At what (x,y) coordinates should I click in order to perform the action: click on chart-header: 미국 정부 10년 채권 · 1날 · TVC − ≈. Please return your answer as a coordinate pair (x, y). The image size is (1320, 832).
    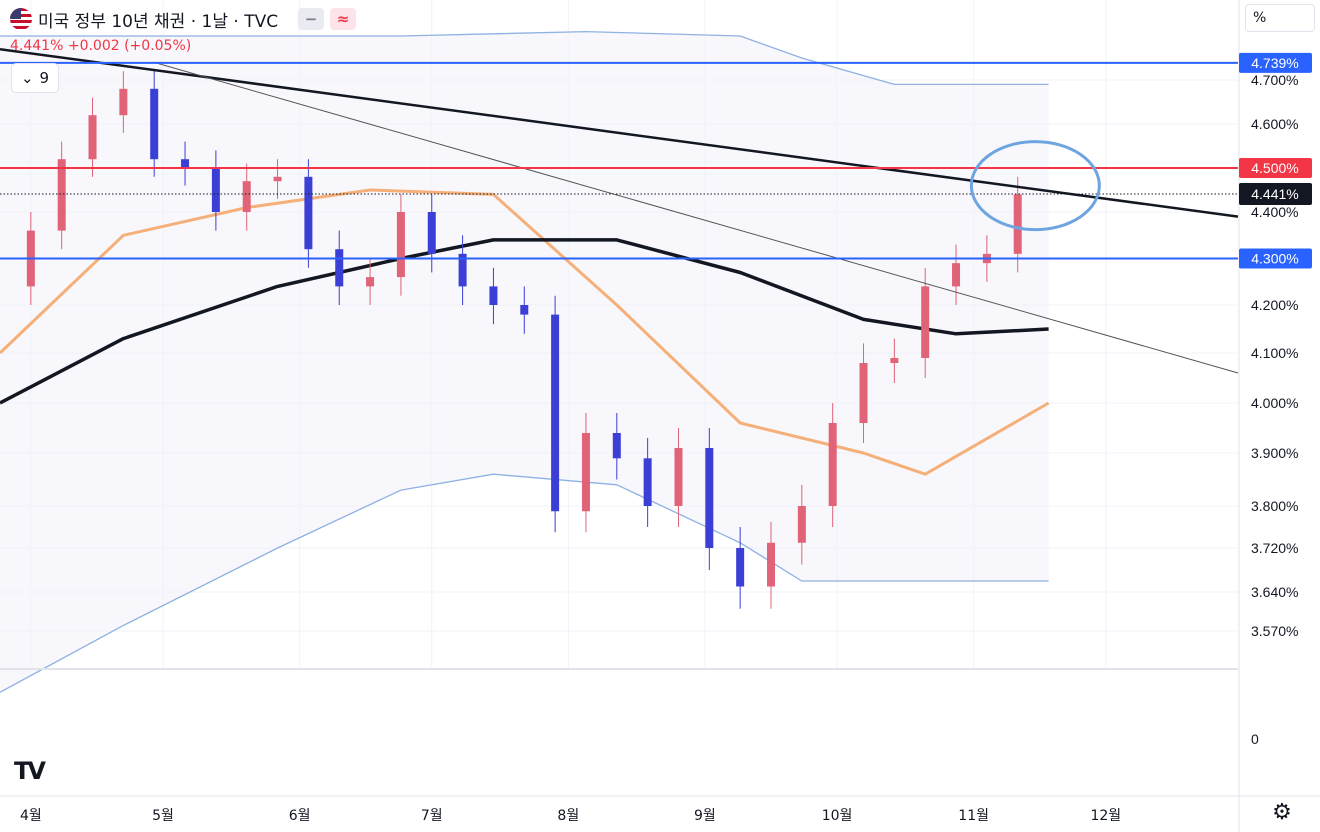
    Looking at the image, I should click on (183, 19).